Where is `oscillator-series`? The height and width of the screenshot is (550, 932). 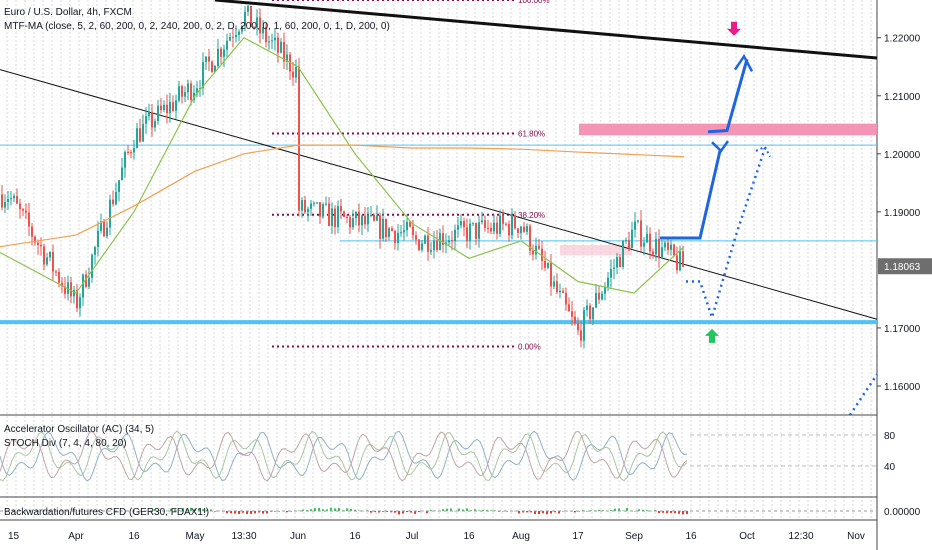
oscillator-series is located at coordinates (344, 456).